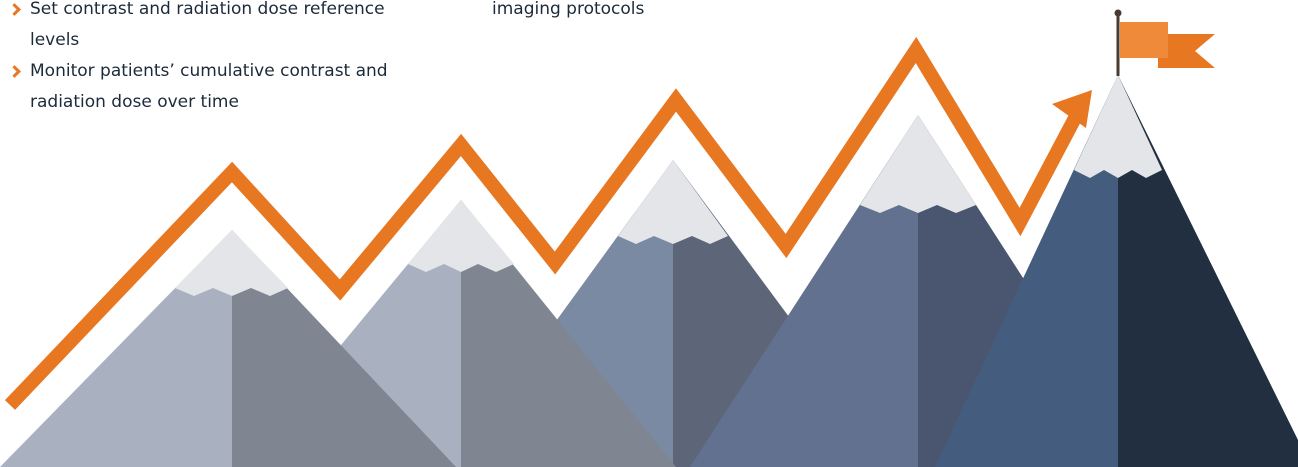 Image resolution: width=1298 pixels, height=467 pixels. I want to click on arrow-head, so click(1072, 109).